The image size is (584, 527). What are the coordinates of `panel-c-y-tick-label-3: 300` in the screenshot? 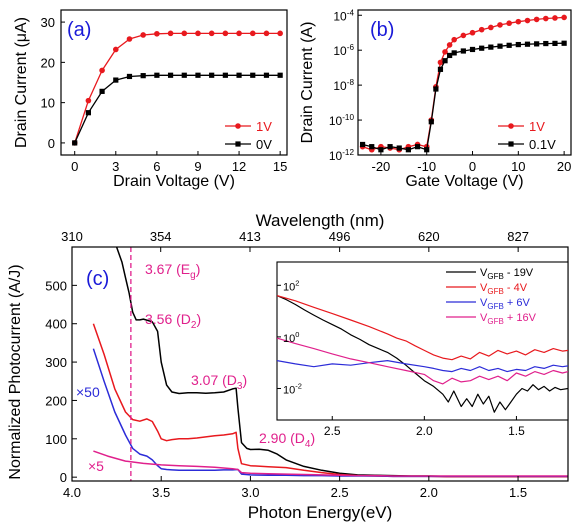 It's located at (56, 362).